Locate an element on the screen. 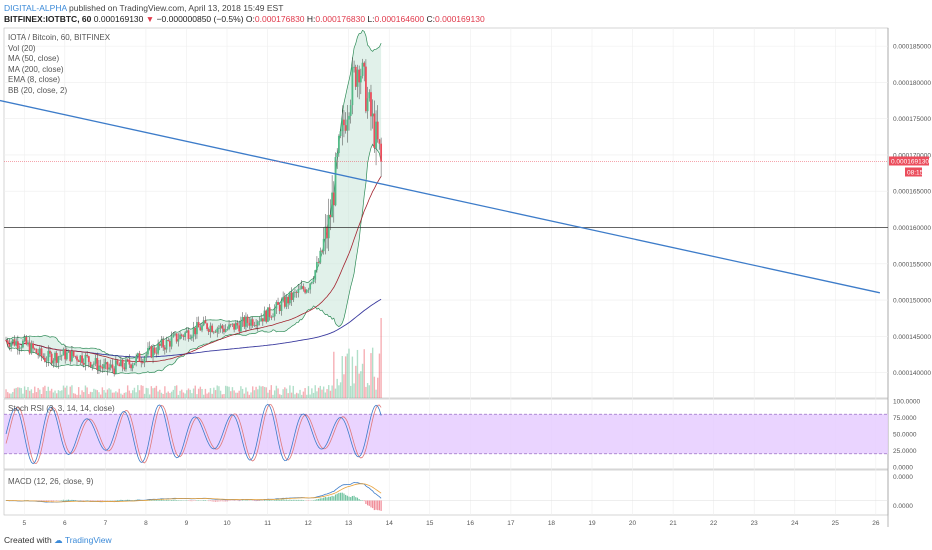 This screenshot has width=932, height=550. macd-pane-frame is located at coordinates (446, 492).